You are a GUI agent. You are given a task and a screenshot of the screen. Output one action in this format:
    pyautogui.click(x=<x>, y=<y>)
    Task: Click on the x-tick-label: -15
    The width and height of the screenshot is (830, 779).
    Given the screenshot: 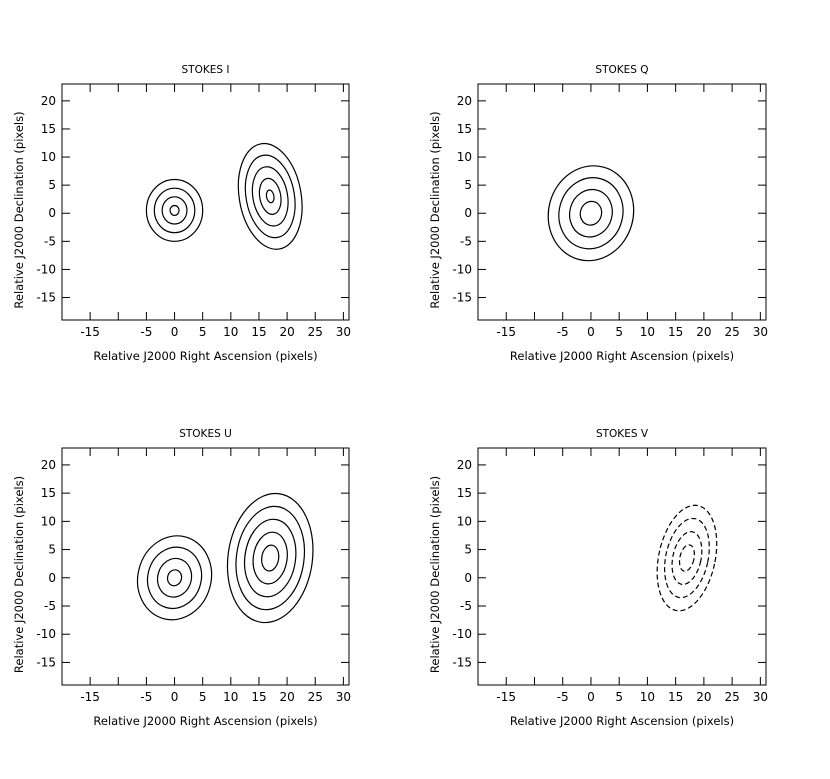 What is the action you would take?
    pyautogui.click(x=506, y=697)
    